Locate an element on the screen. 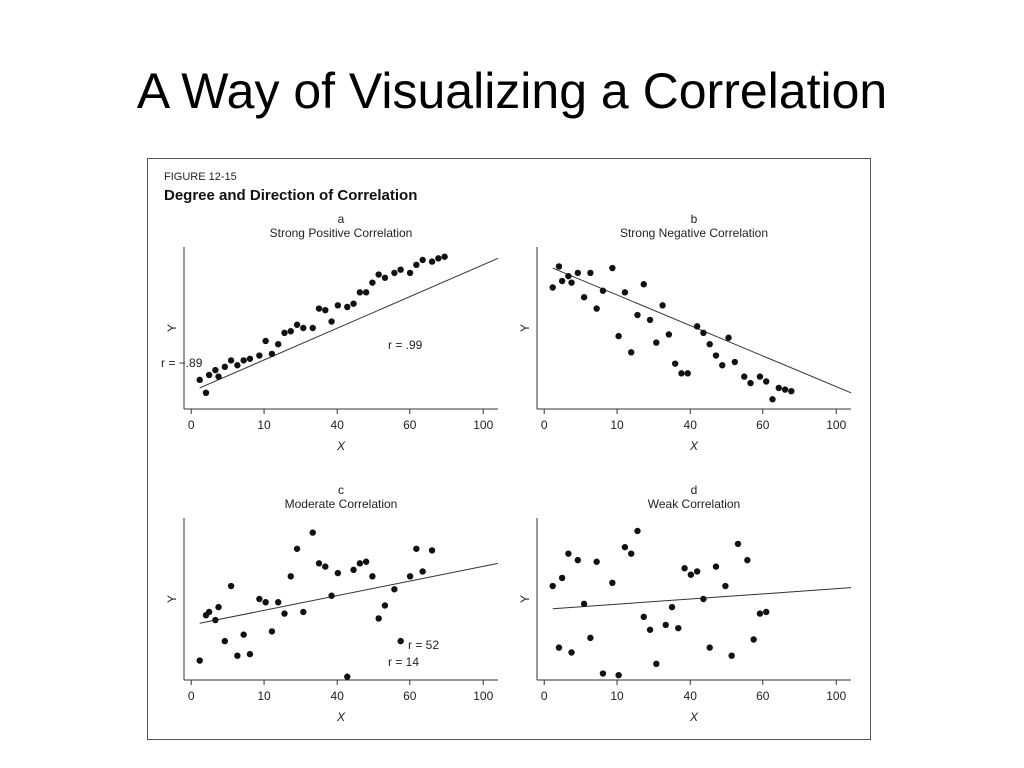 The height and width of the screenshot is (768, 1024). panel-title: Moderate Correlation is located at coordinates (341, 504).